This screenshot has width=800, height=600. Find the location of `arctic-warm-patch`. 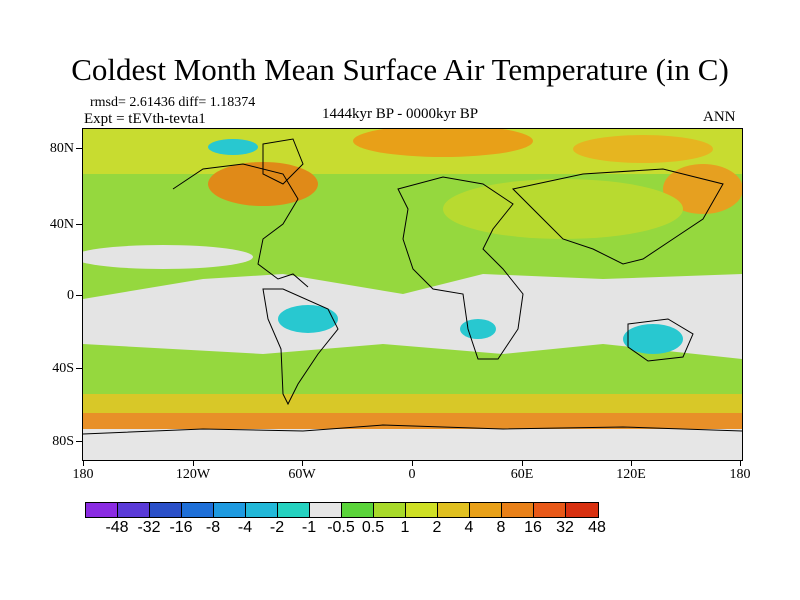

arctic-warm-patch is located at coordinates (443, 143).